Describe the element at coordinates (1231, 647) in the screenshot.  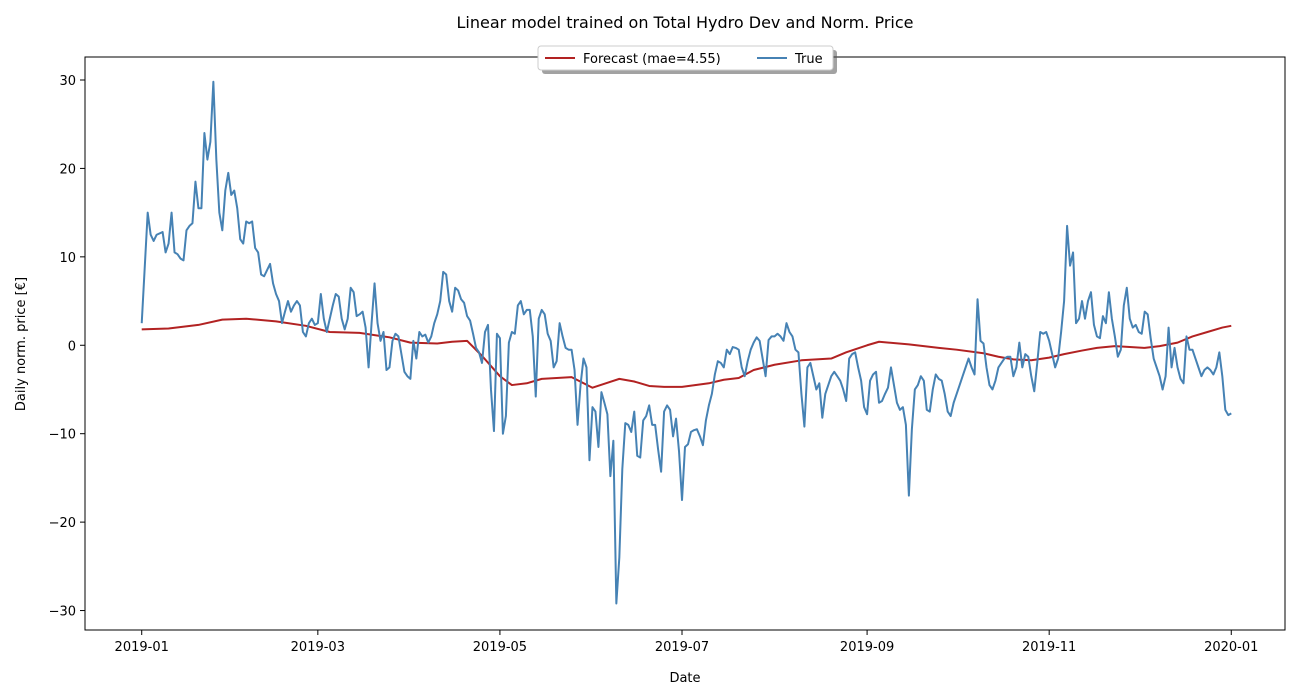
I see `x-tick-label: 2020-01` at that location.